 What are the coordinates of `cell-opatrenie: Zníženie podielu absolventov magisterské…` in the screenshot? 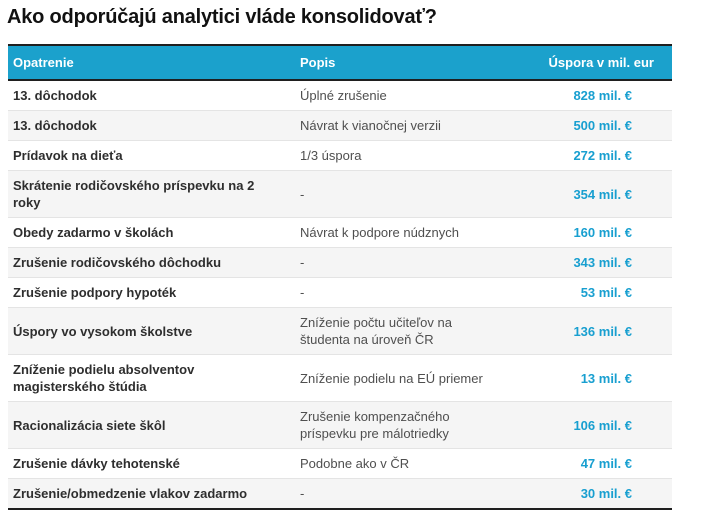 It's located at (154, 378).